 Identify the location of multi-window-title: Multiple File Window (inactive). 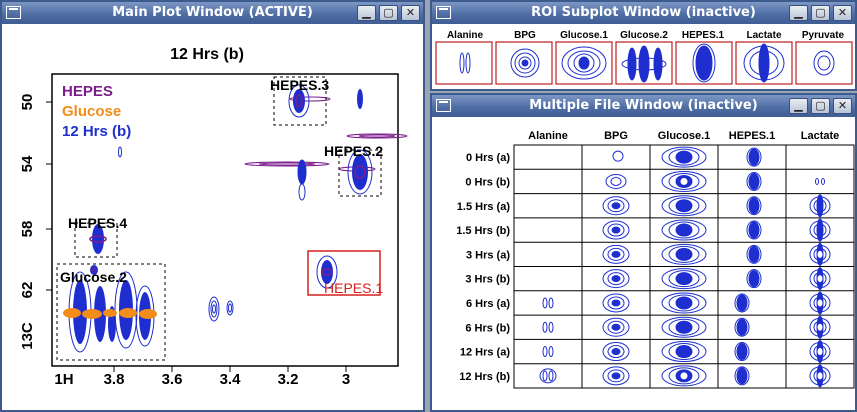
(643, 105).